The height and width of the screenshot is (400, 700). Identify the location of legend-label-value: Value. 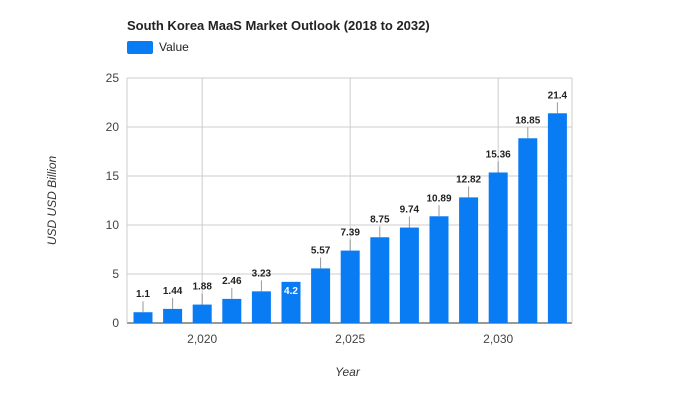
(174, 47).